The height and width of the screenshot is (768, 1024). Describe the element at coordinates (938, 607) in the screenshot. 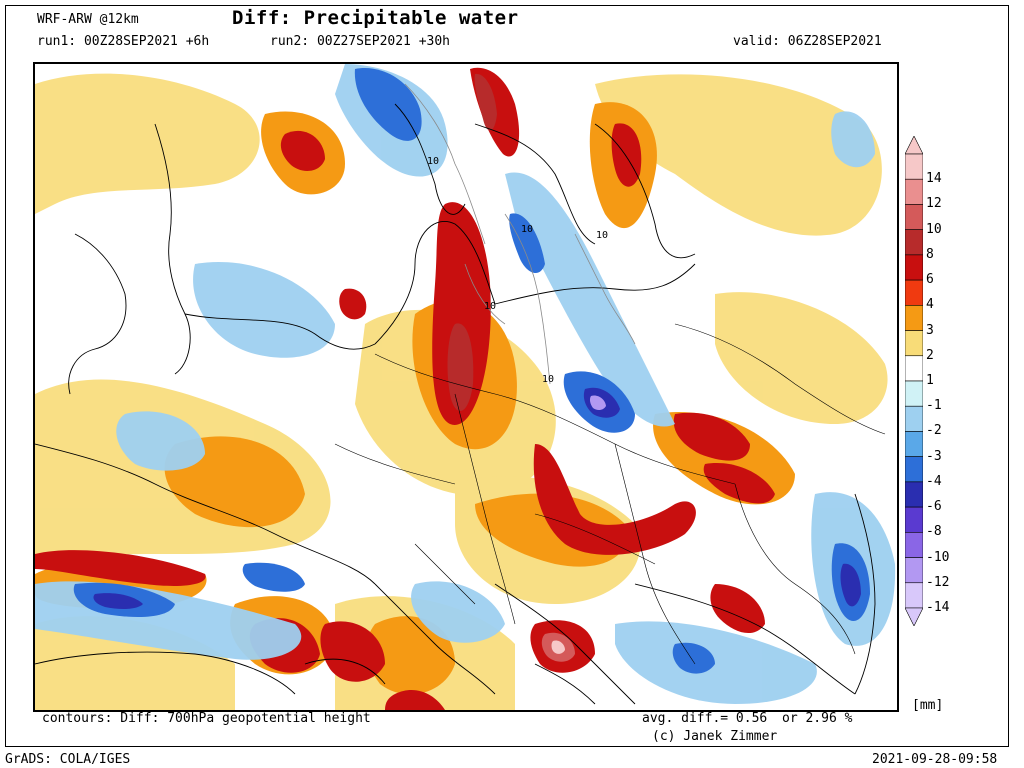

I see `colorbar-tick-label: -14` at that location.